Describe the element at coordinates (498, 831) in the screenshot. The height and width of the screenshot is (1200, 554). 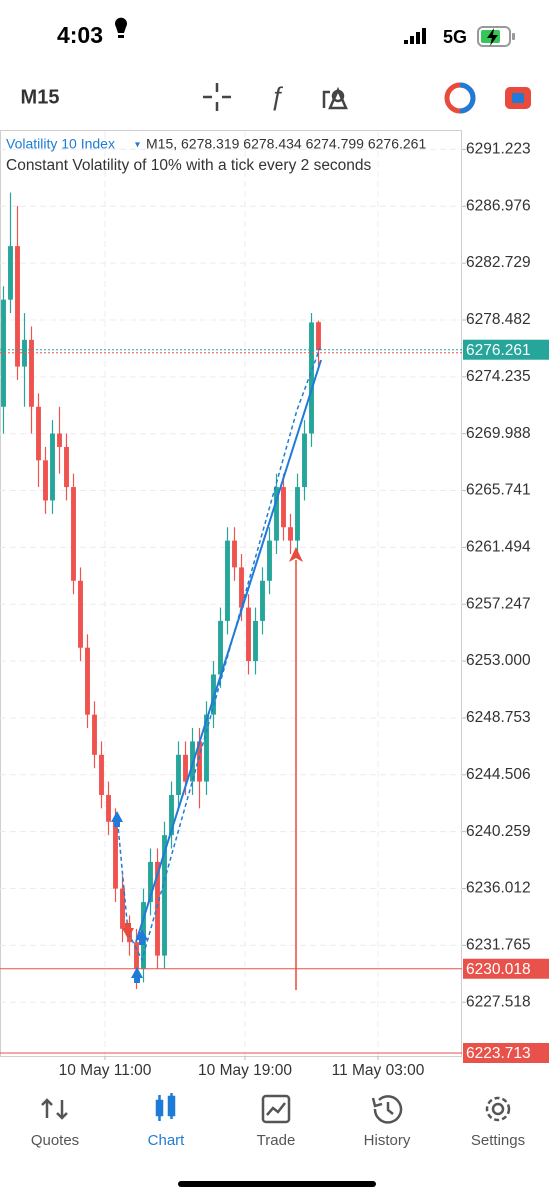
I see `y-tick-label: 6240.259` at that location.